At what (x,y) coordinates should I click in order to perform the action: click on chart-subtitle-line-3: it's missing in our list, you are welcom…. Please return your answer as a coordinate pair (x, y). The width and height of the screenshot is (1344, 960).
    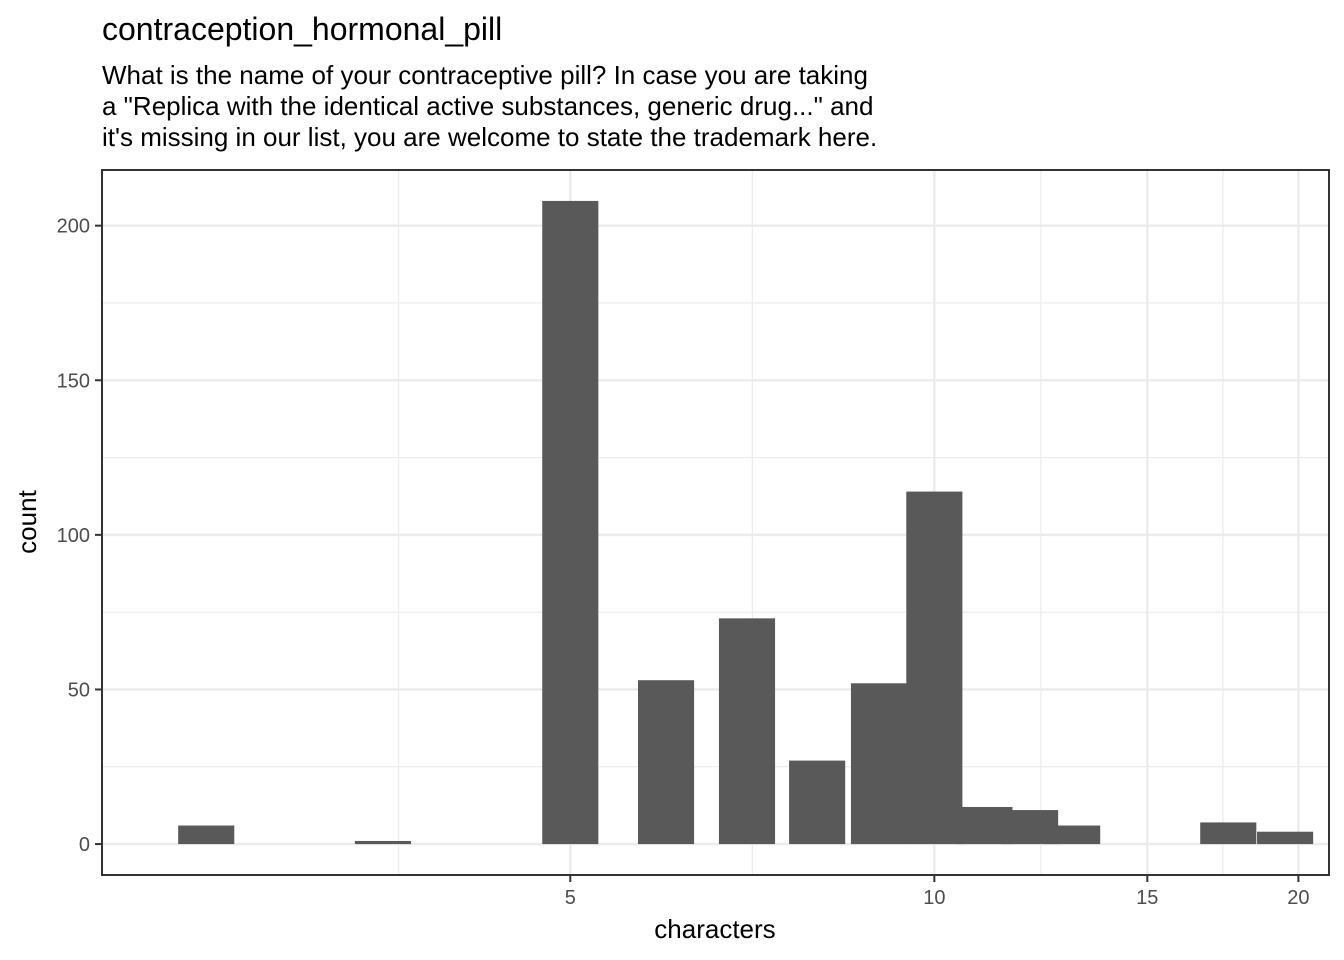
    Looking at the image, I should click on (489, 137).